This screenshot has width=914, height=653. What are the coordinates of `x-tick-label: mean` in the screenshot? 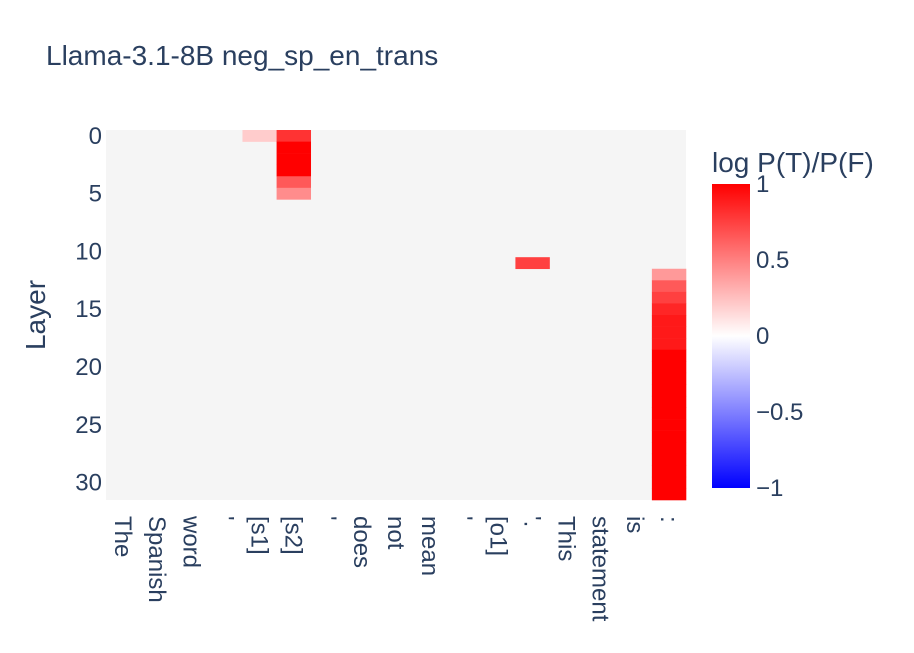 It's located at (429, 546).